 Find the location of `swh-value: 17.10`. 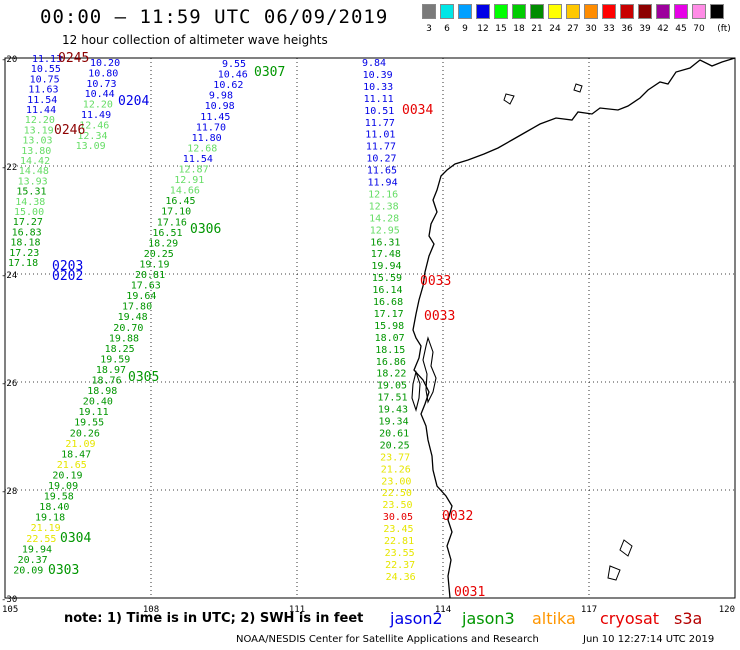

swh-value: 17.10 is located at coordinates (176, 212).